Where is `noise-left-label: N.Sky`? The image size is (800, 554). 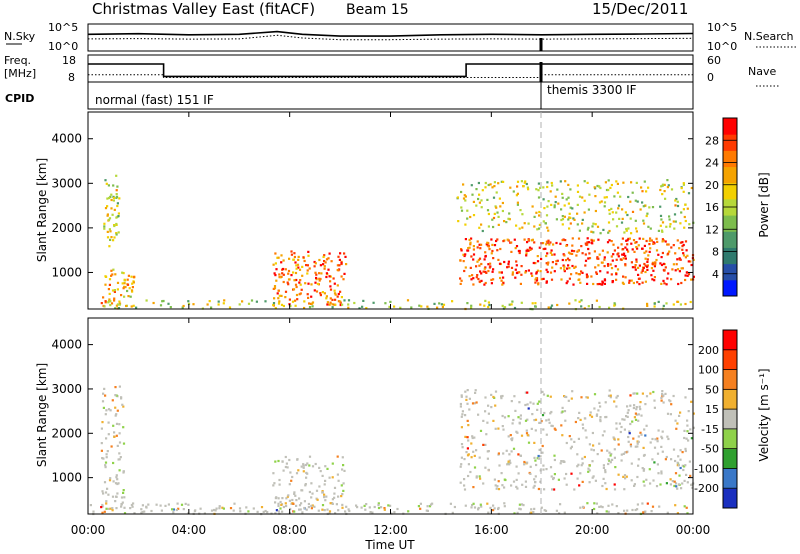 noise-left-label: N.Sky is located at coordinates (20, 36).